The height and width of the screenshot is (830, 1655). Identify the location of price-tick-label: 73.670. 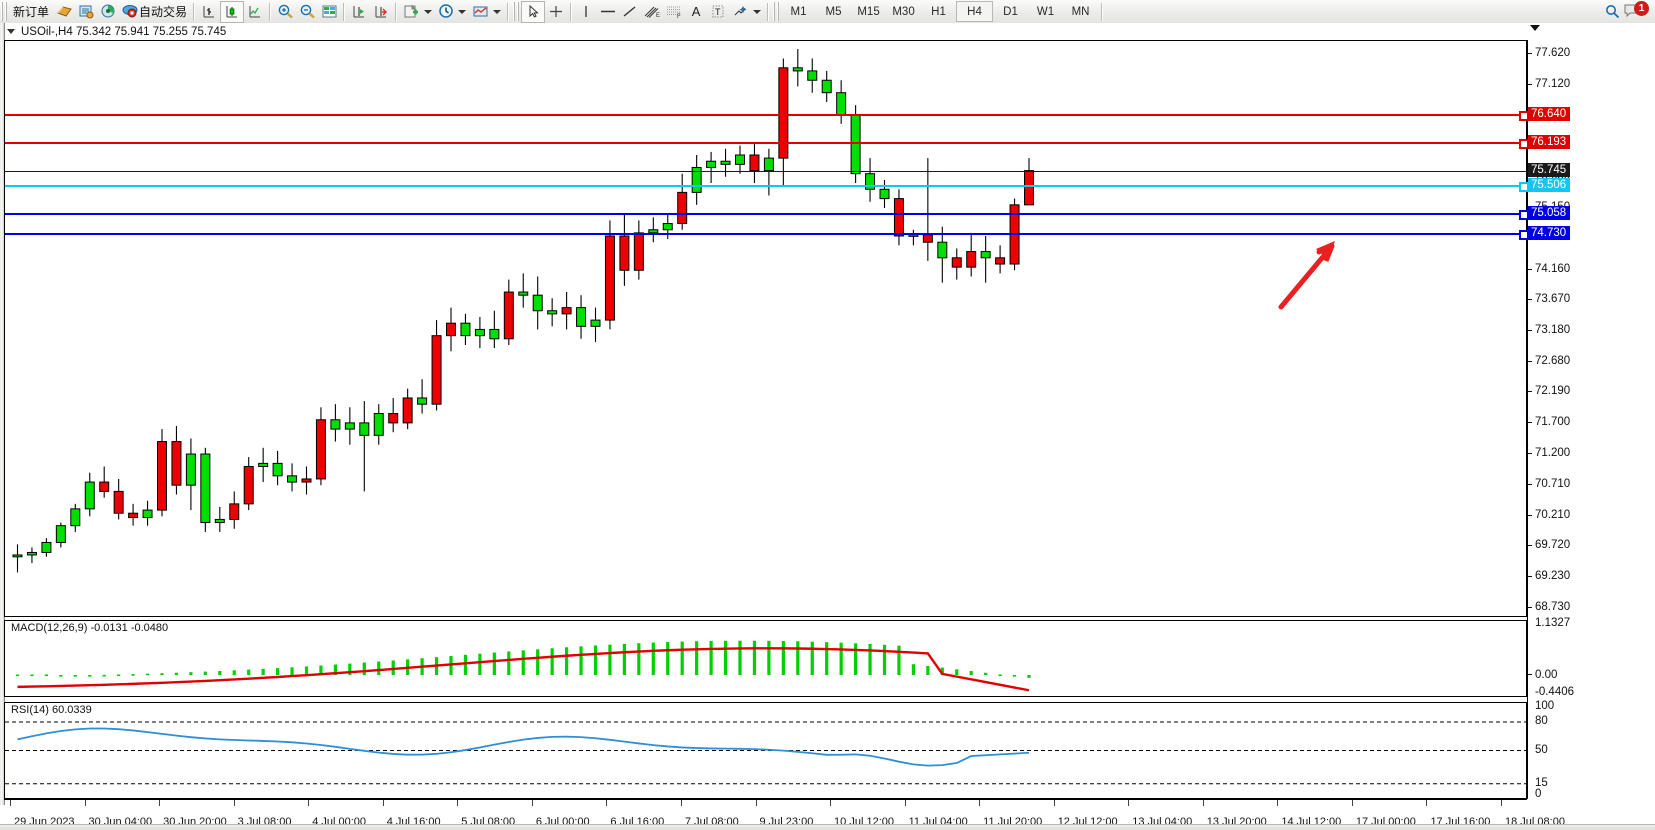
(1553, 299).